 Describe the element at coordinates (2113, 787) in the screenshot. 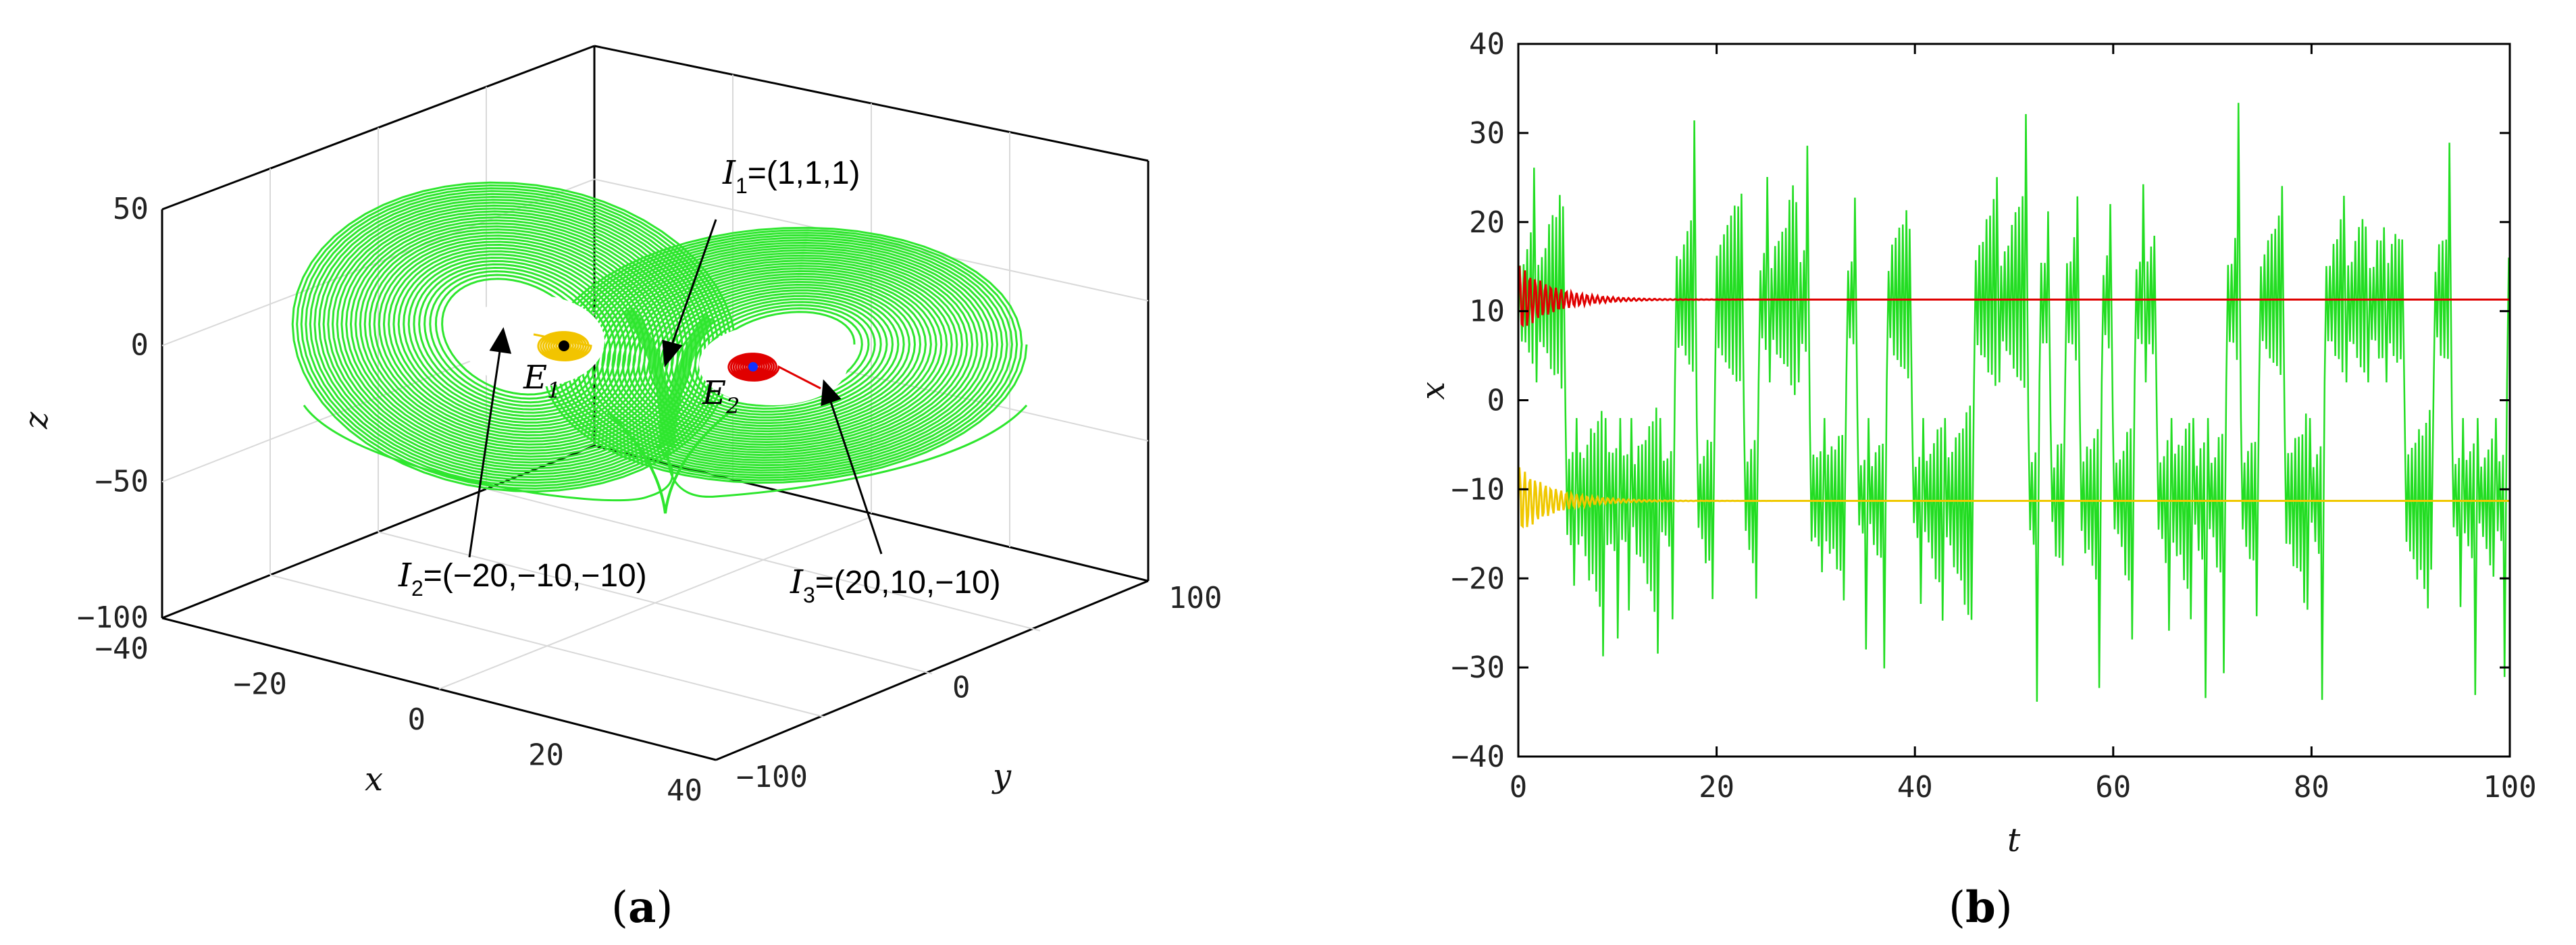

I see `x-tick-label: 60` at that location.